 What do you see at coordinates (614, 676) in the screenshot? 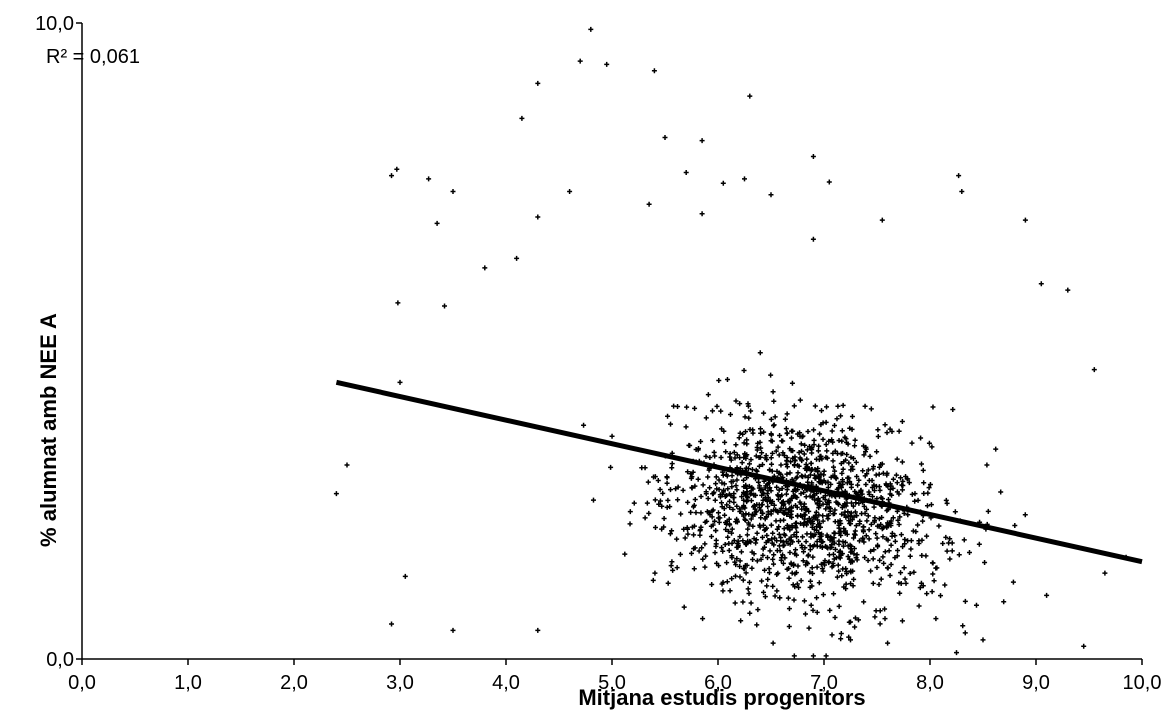
I see `x-ticks: 0,0 1,0 2,0 3,0 4,0 5,0 6,0 7,0 8,0 9,0 10,0` at bounding box center [614, 676].